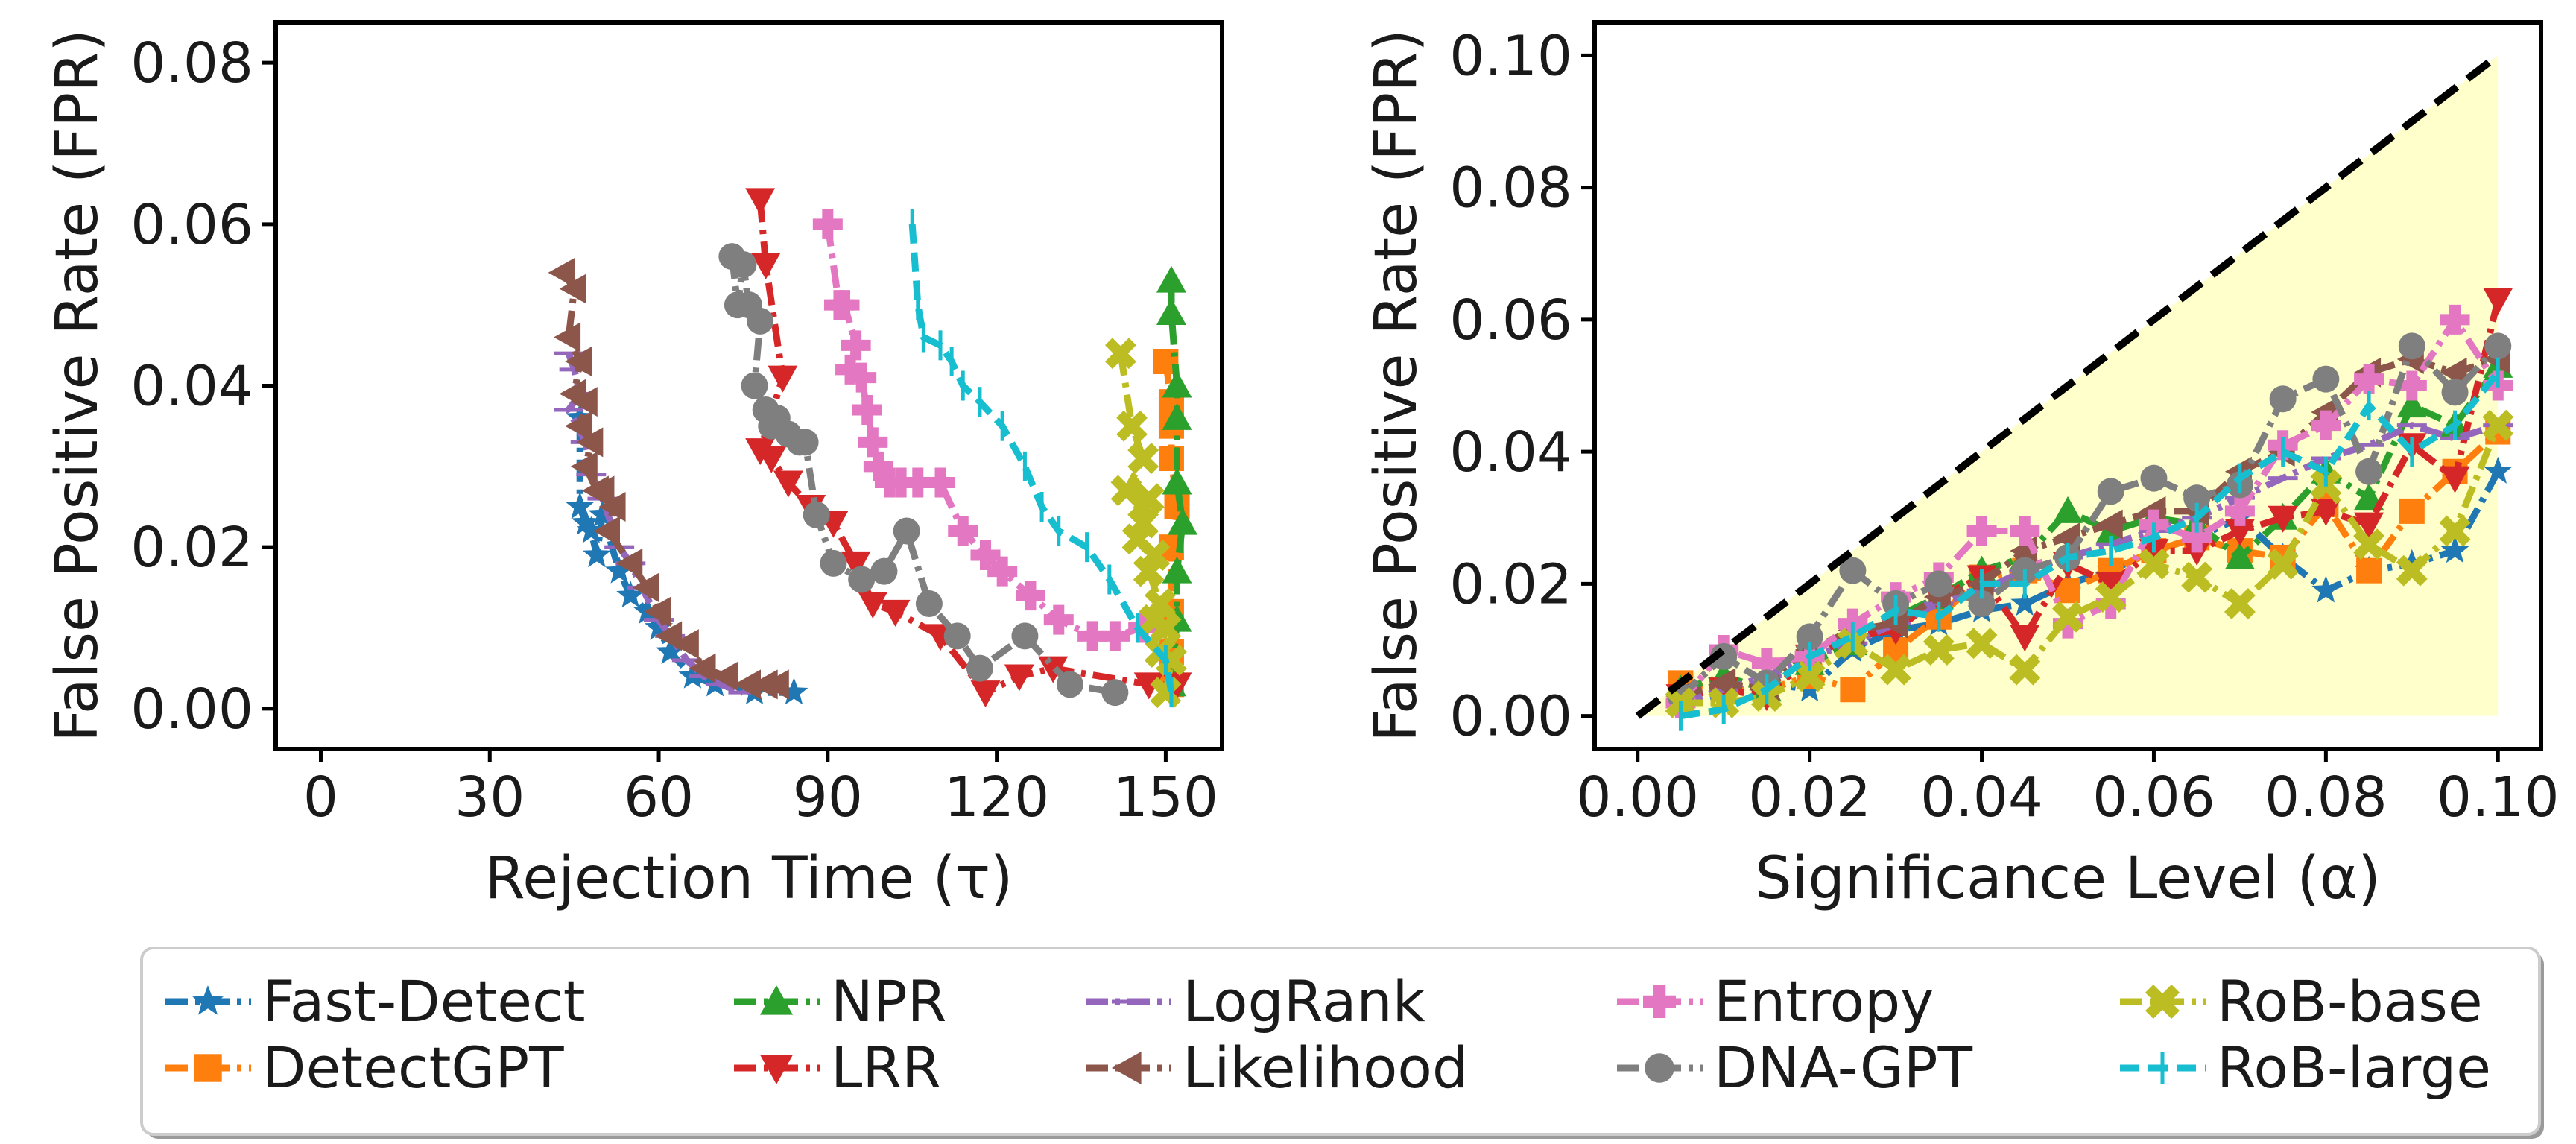 The height and width of the screenshot is (1144, 2576). I want to click on left-line-rob-large, so click(1041, 458).